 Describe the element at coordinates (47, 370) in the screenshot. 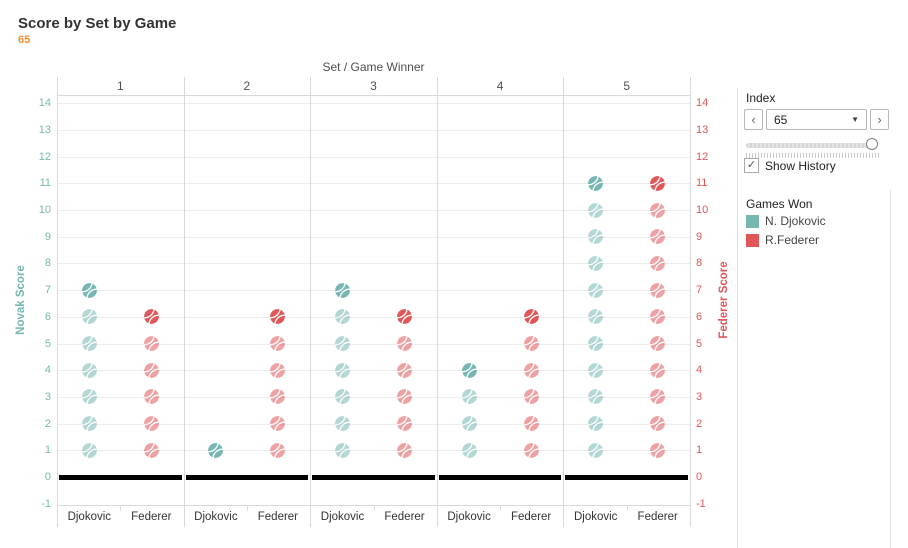

I see `y-axis-tick-left: 4` at that location.